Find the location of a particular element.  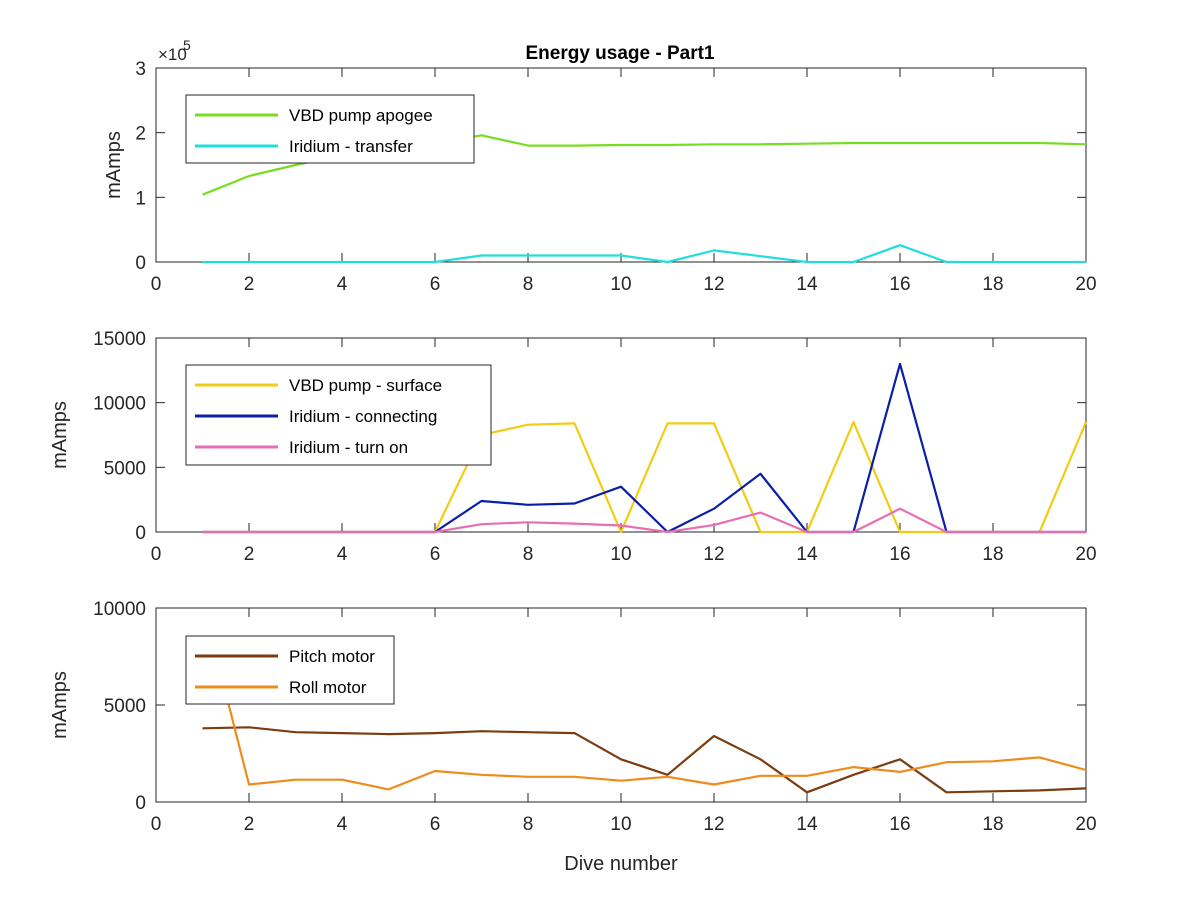

series-line-iridium-transfer is located at coordinates (644, 254).